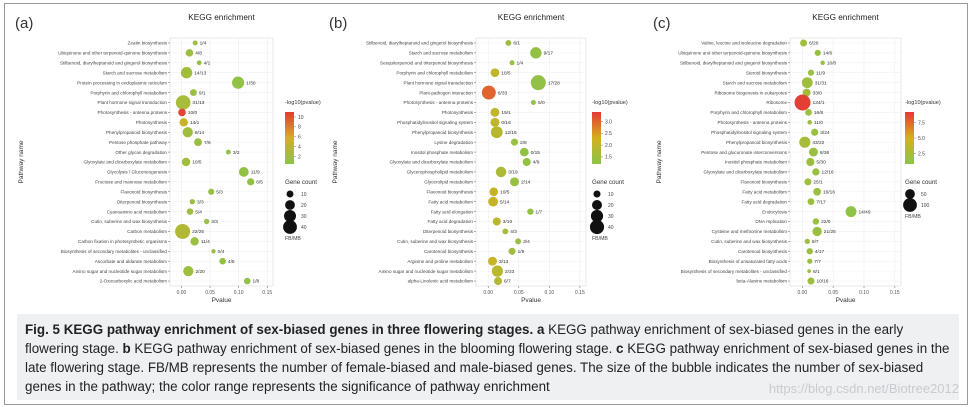 This screenshot has width=972, height=407. What do you see at coordinates (299, 147) in the screenshot?
I see `color-tick-label: 4` at bounding box center [299, 147].